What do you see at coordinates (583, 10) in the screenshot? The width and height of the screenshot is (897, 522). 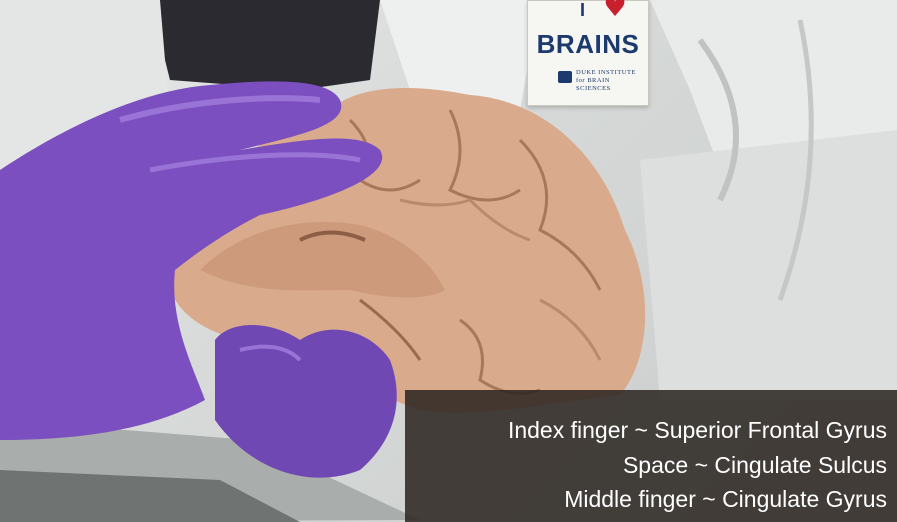 I see `badge-prefix: I` at bounding box center [583, 10].